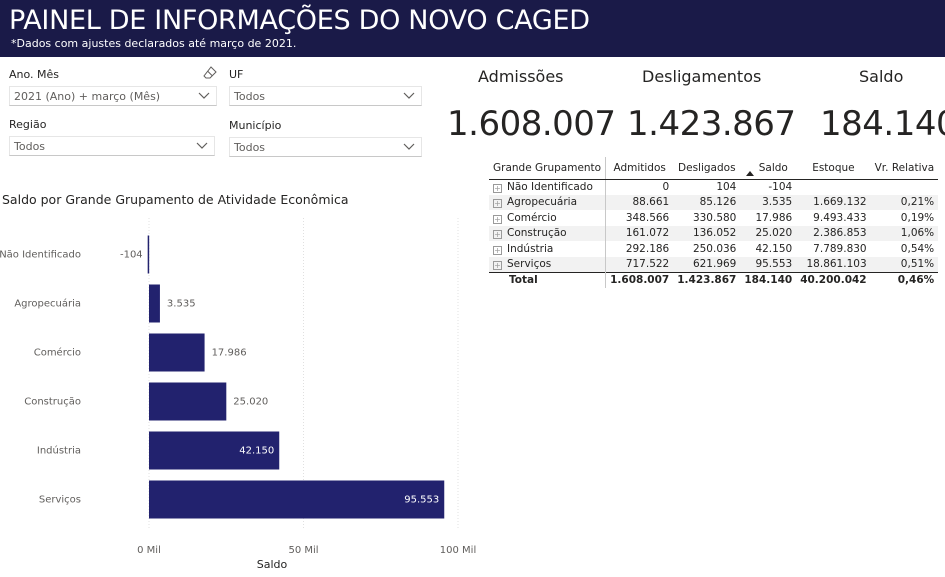  I want to click on cell-vr: 0,51%, so click(904, 264).